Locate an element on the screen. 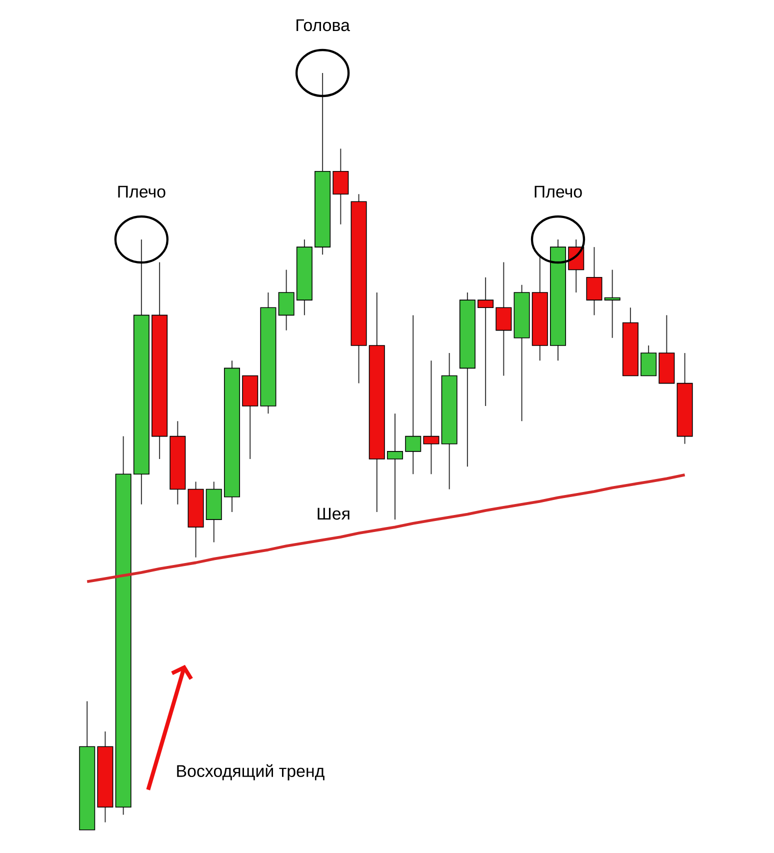 The image size is (774, 853). annotation: Восходящий тренд is located at coordinates (250, 772).